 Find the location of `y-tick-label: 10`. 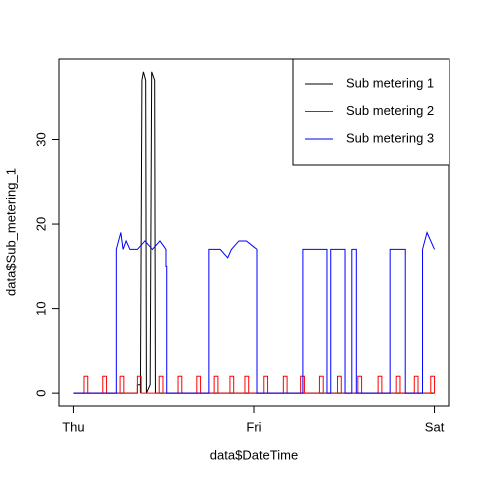

y-tick-label: 10 is located at coordinates (40, 308).